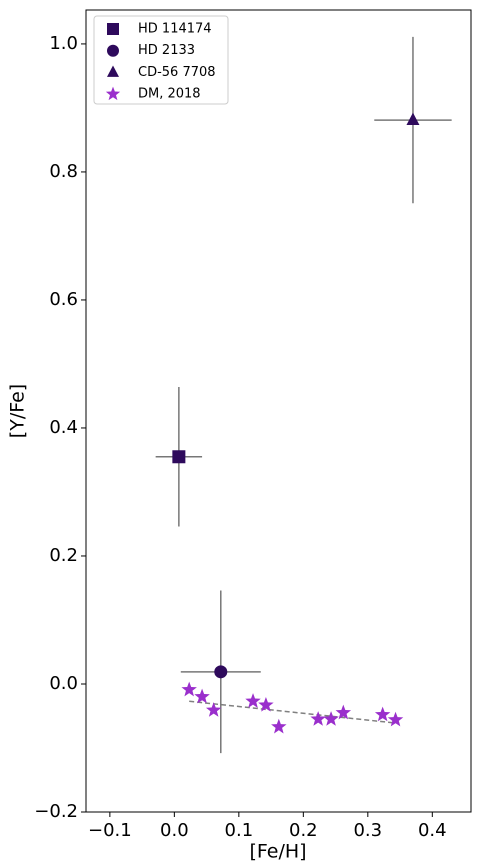 This screenshot has width=504, height=864. What do you see at coordinates (63, 43) in the screenshot?
I see `y-tick-label: 1.0` at bounding box center [63, 43].